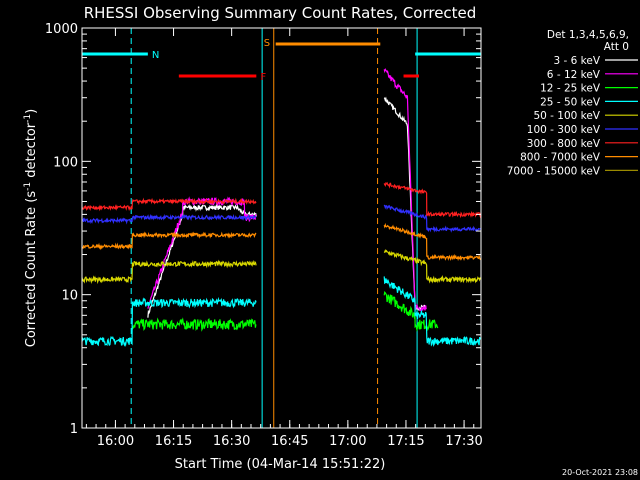  Describe the element at coordinates (289, 441) in the screenshot. I see `x-tick-label-3: 16:45` at that location.